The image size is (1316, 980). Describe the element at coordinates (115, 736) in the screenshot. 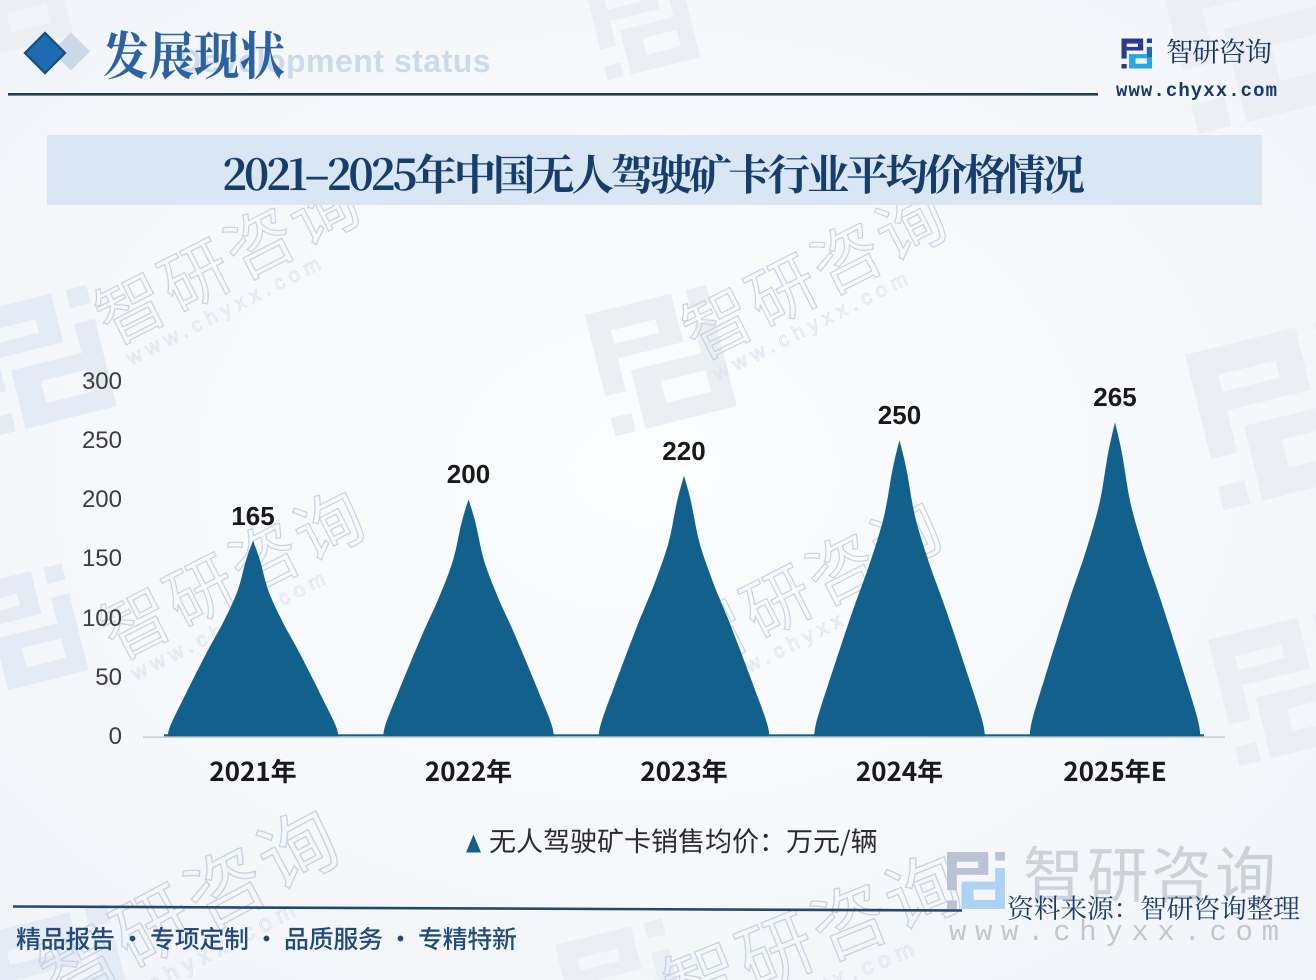

I see `svg-text: 0` at that location.